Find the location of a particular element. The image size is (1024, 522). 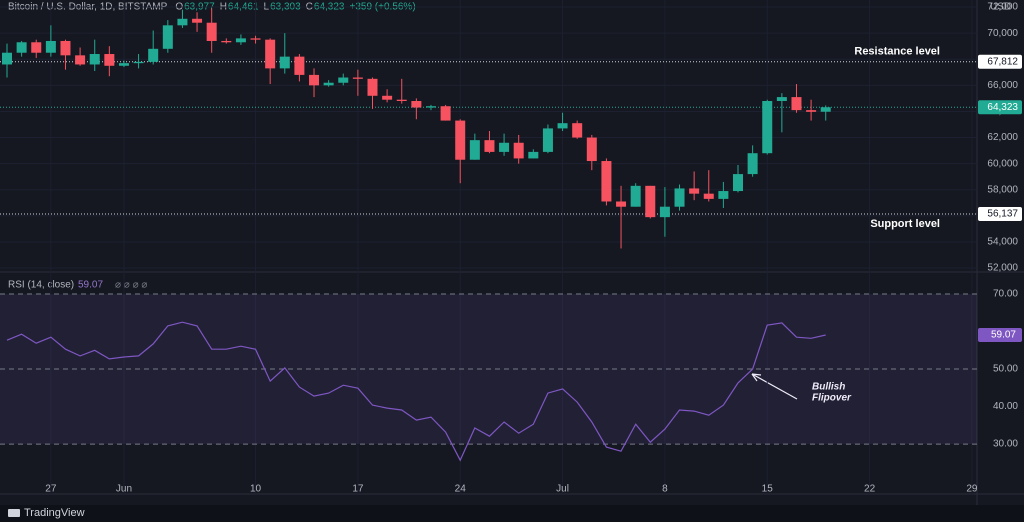

y-tick-label: 40.00 is located at coordinates (1005, 406).